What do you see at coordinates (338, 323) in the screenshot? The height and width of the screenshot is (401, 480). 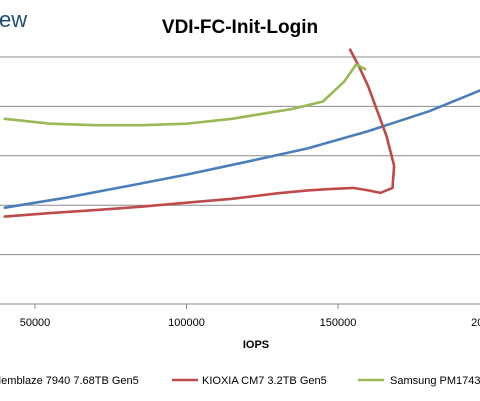 I see `x-tick-label: 150000` at bounding box center [338, 323].